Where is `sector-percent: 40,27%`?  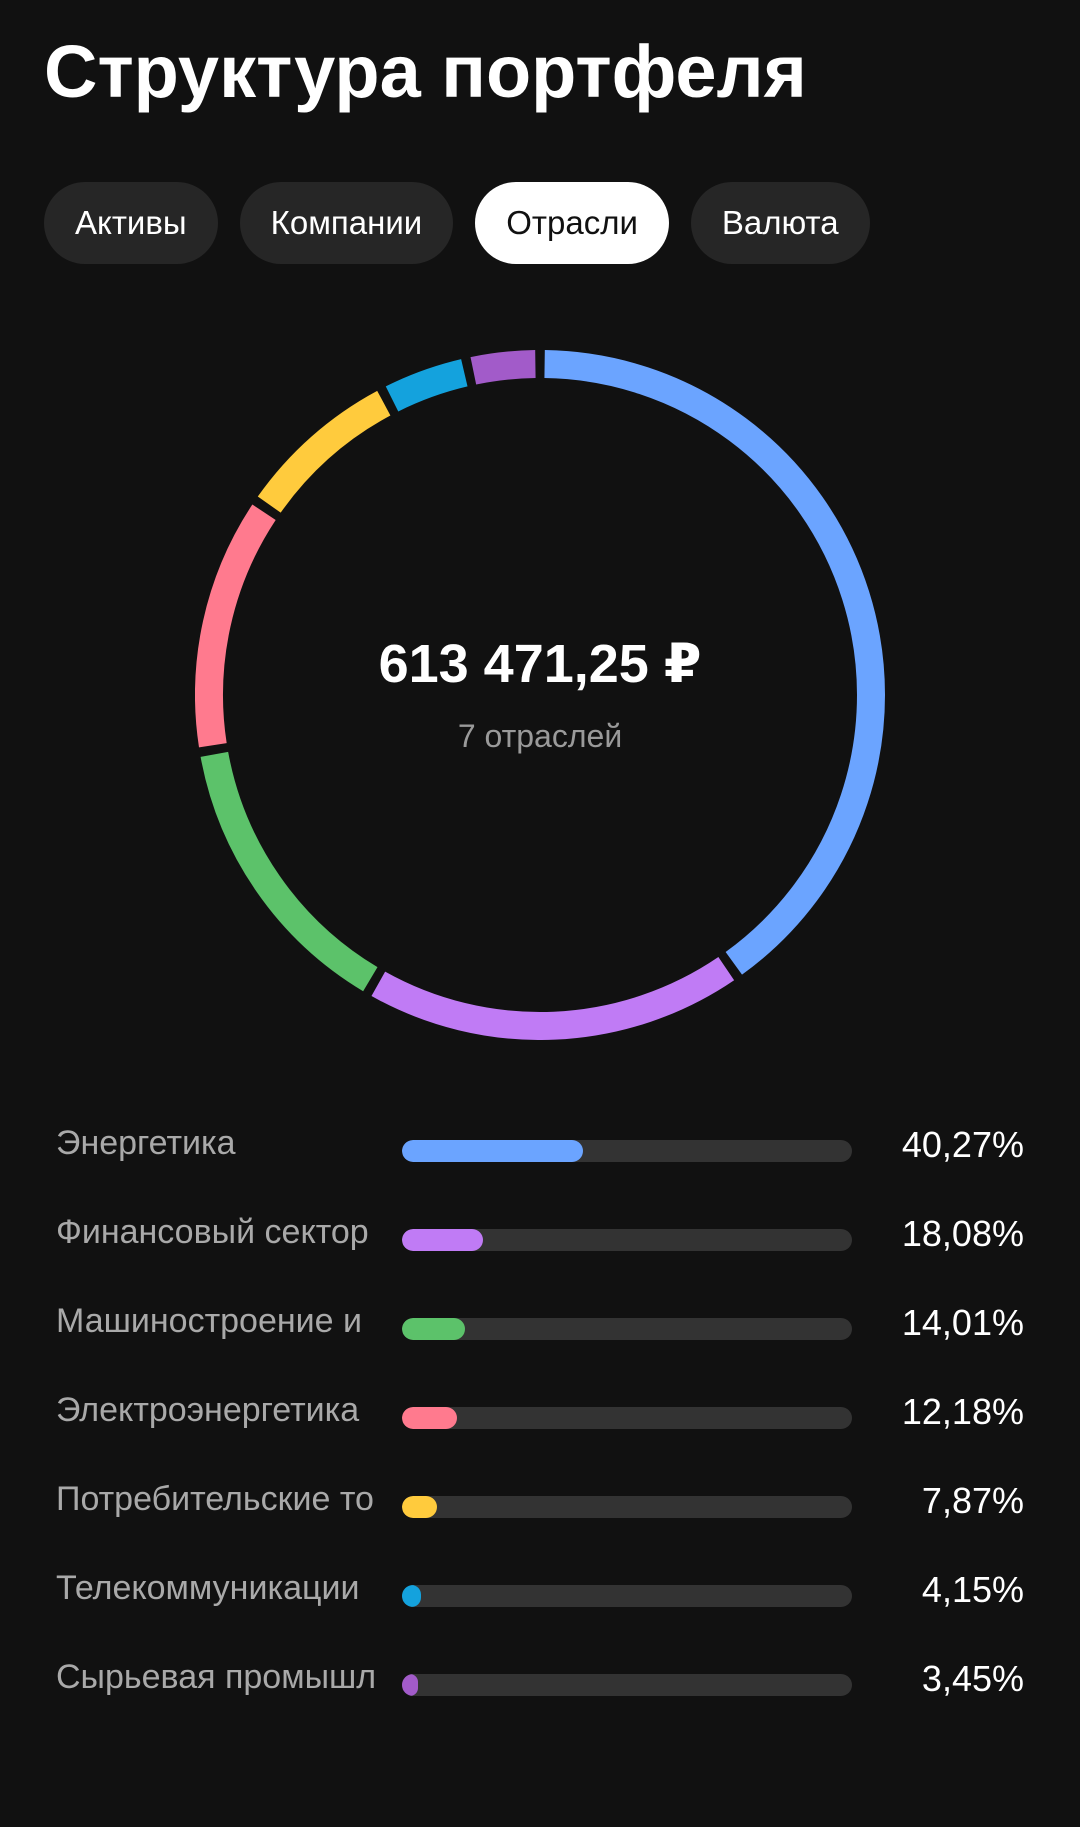 sector-percent: 40,27% is located at coordinates (962, 1144).